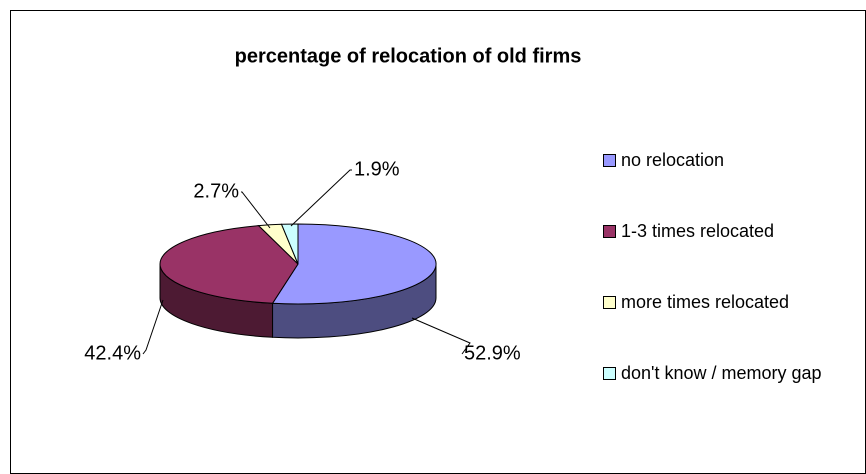  Describe the element at coordinates (408, 56) in the screenshot. I see `chart-title: percentage of relocation of old firms` at that location.